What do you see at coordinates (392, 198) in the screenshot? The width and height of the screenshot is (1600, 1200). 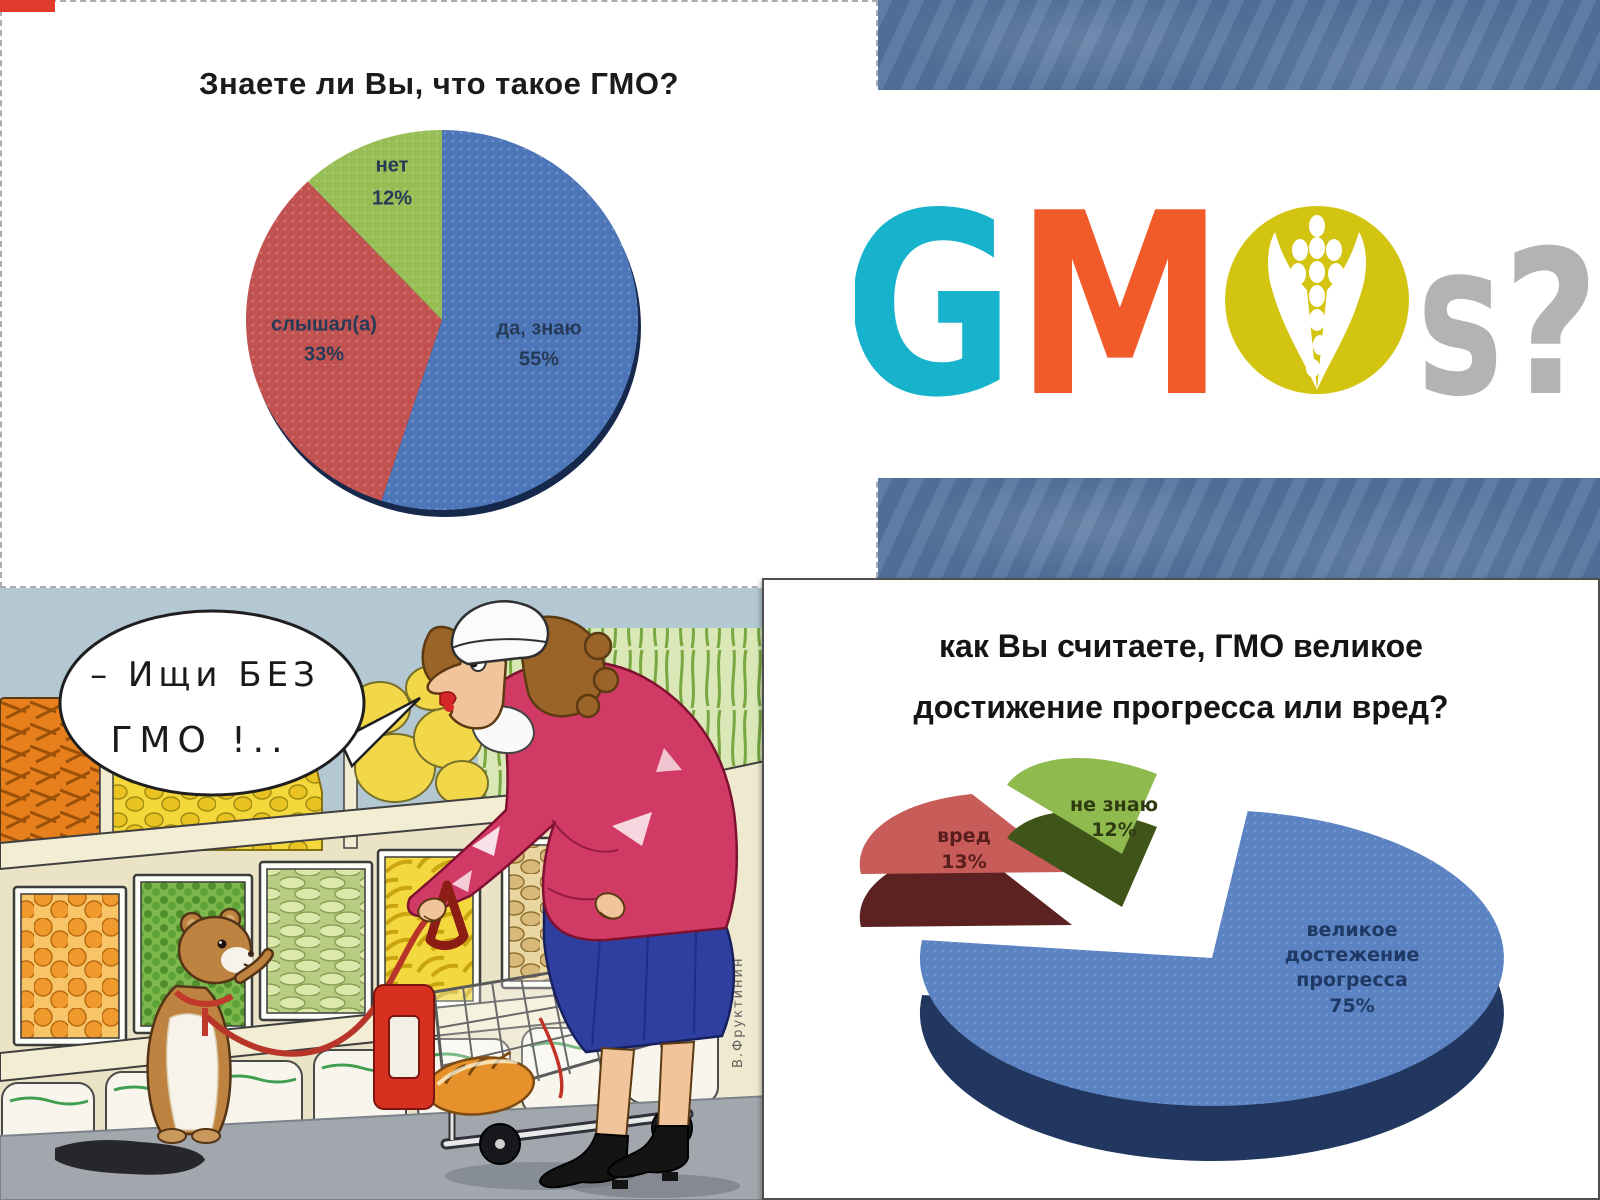 I see `slice-value-net: 12%` at bounding box center [392, 198].